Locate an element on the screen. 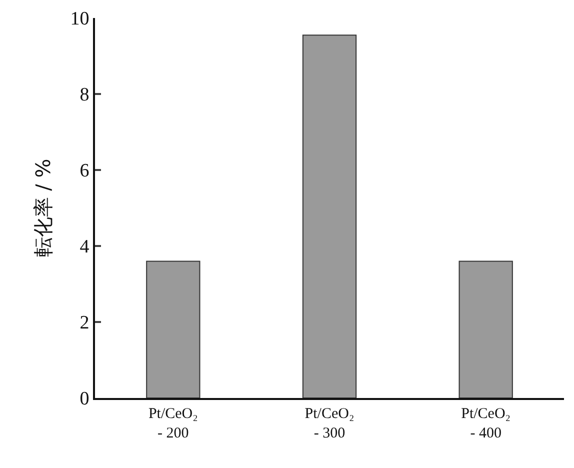 This screenshot has width=574, height=468. y-tick-label: 2 is located at coordinates (85, 323).